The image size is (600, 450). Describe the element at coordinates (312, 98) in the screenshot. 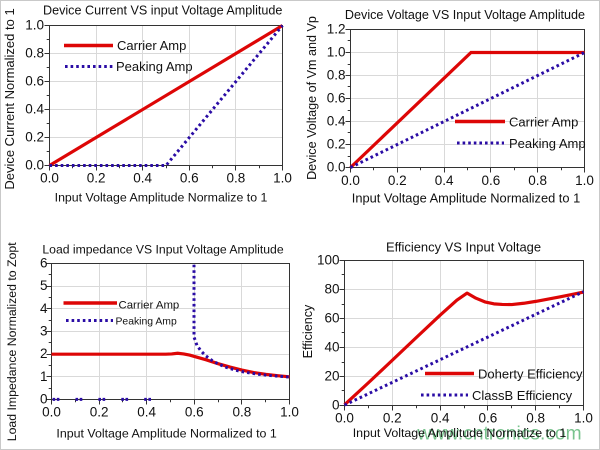

I see `svg-text: Device Voltage of Vm and Vp` at that location.